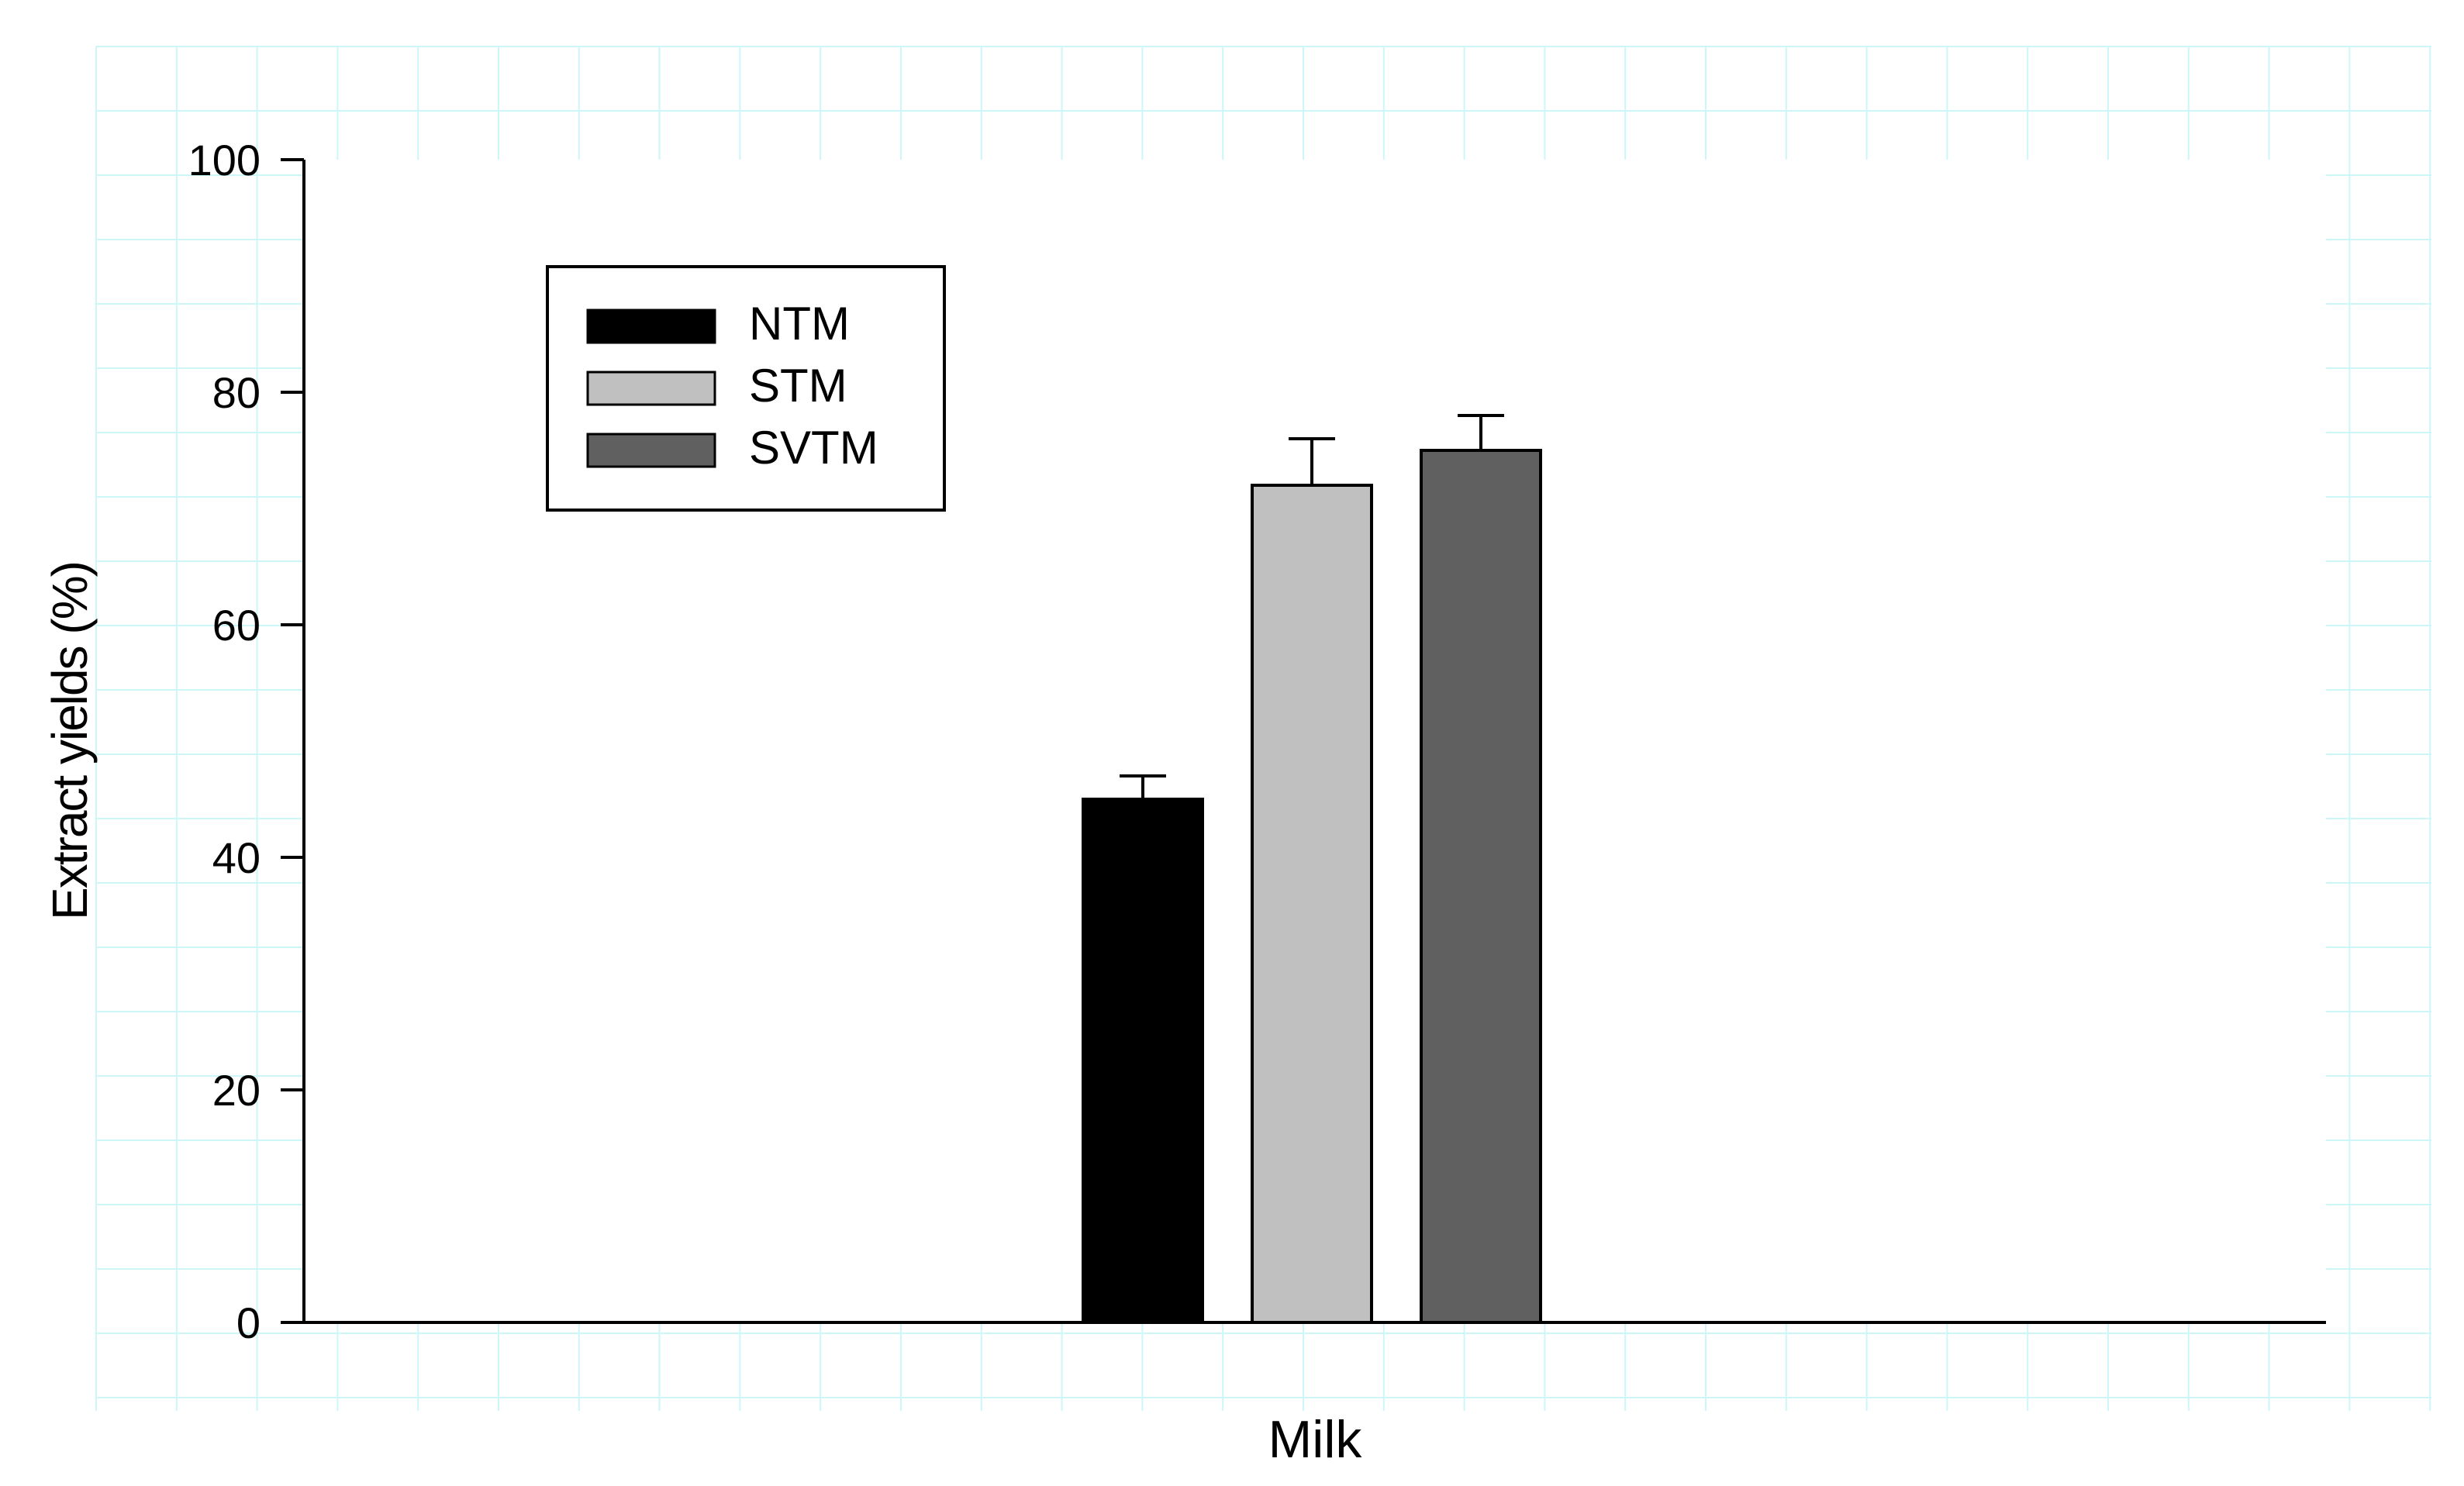 The width and height of the screenshot is (2464, 1486). I want to click on y-tick-label: 0, so click(249, 1322).